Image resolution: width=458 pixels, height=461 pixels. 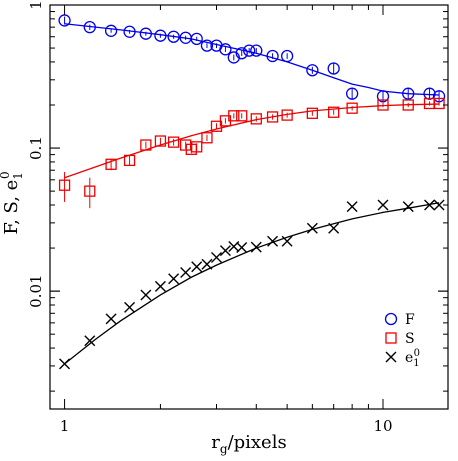 I want to click on legend-label-S: S, so click(x=410, y=339).